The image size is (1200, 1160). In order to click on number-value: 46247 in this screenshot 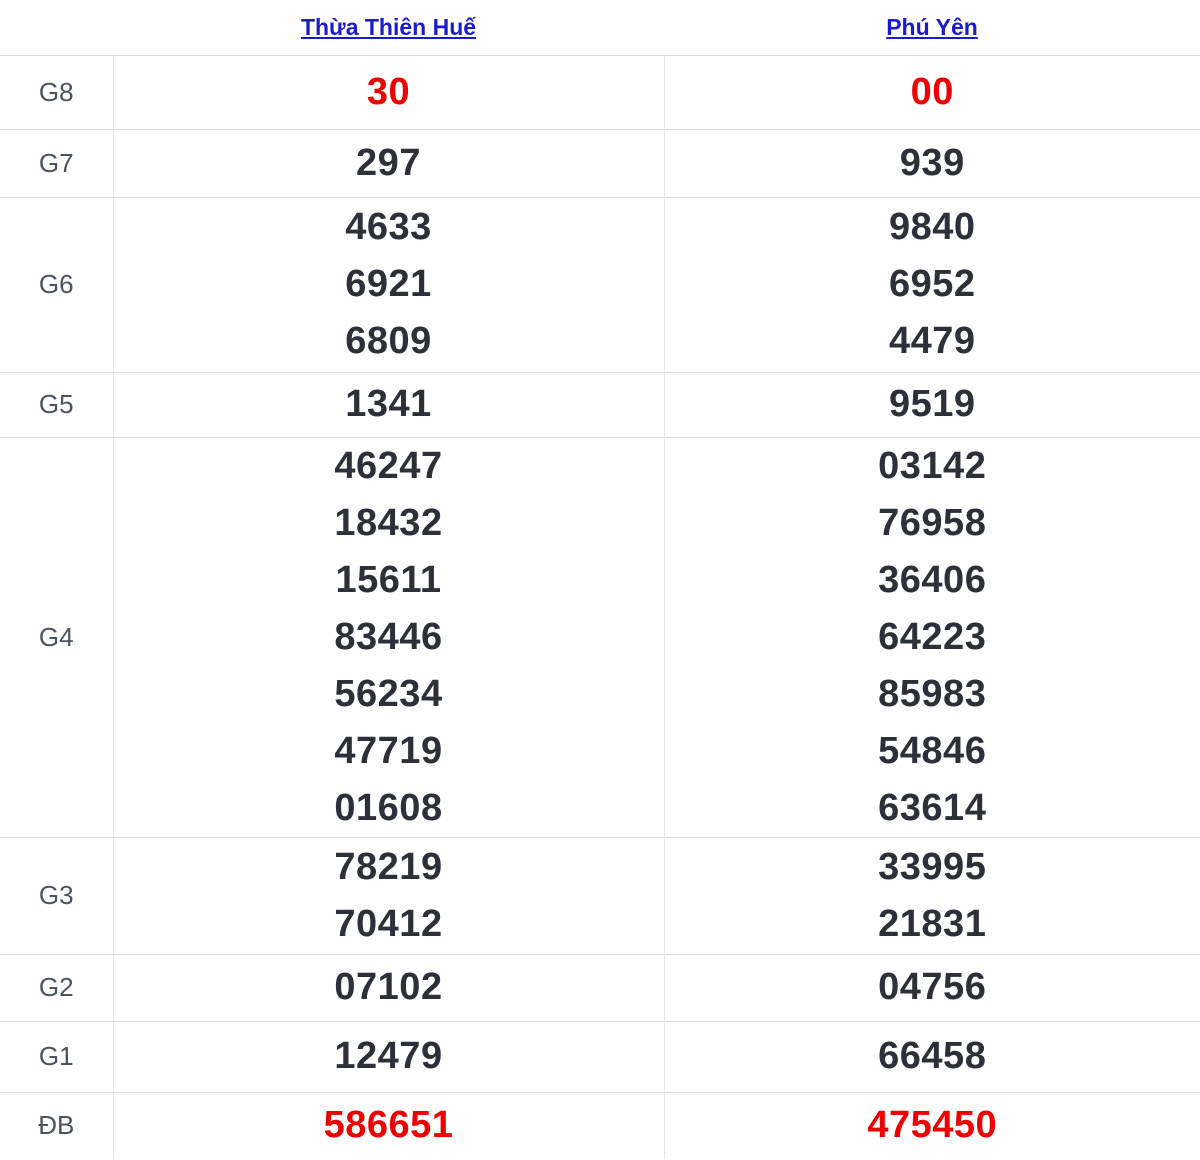, I will do `click(388, 465)`.